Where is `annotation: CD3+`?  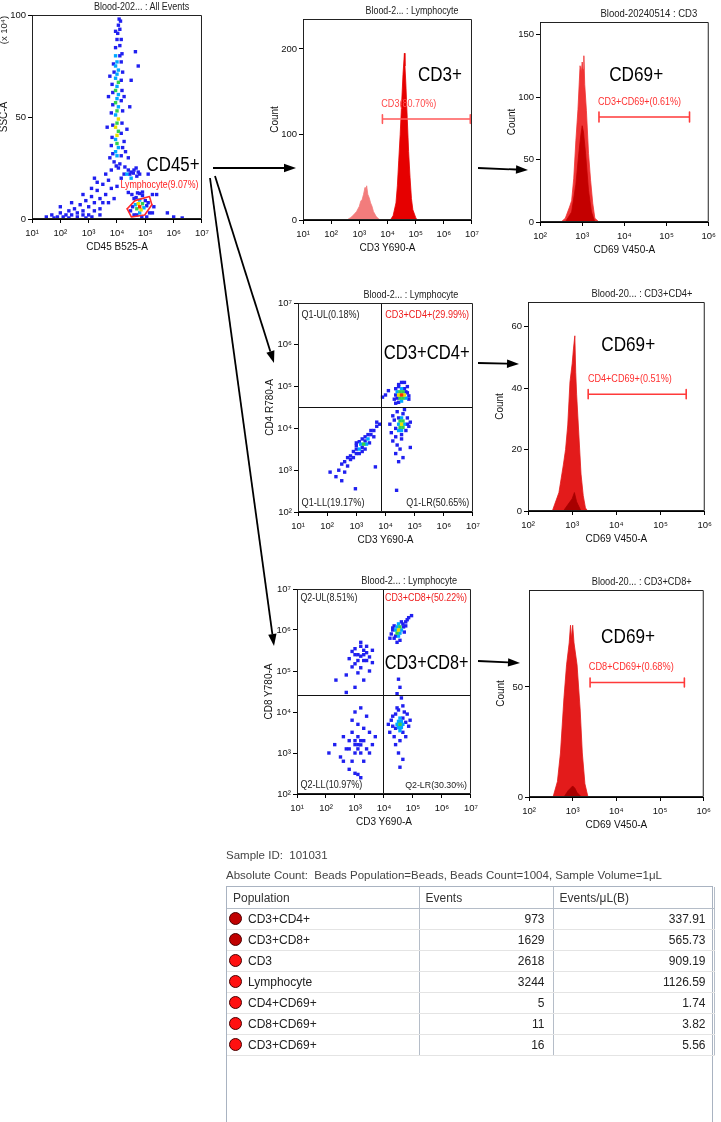 annotation: CD3+ is located at coordinates (439, 74).